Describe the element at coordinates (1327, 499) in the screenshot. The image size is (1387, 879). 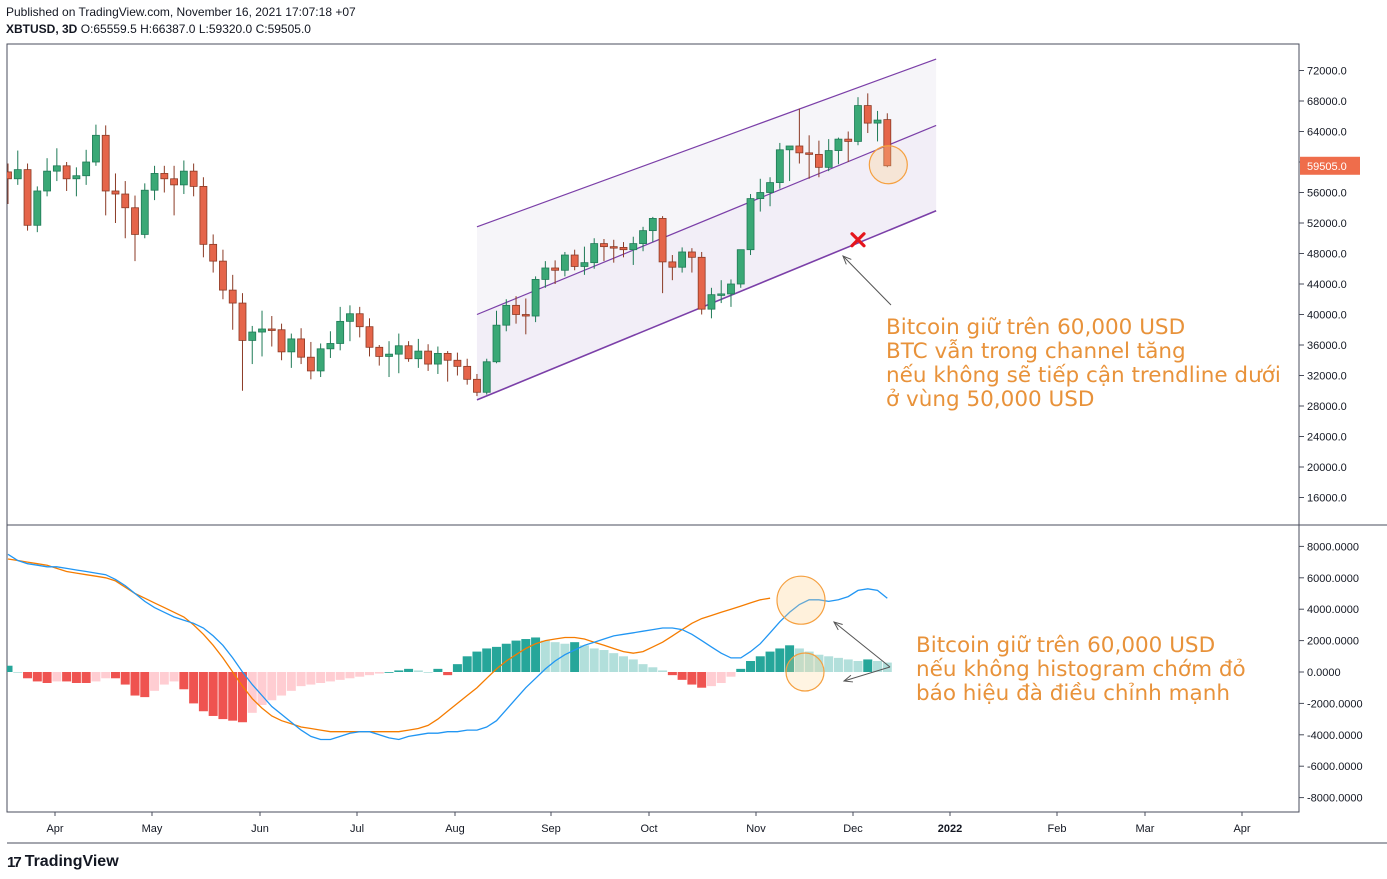
I see `price-tick-label: 16000.0` at that location.